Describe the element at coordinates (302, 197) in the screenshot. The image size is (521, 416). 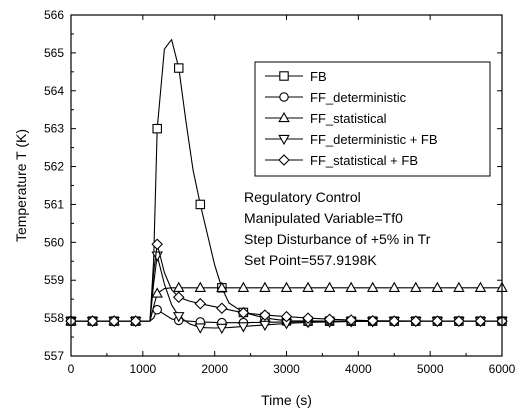
I see `annotation-line: Regulatory Control` at that location.